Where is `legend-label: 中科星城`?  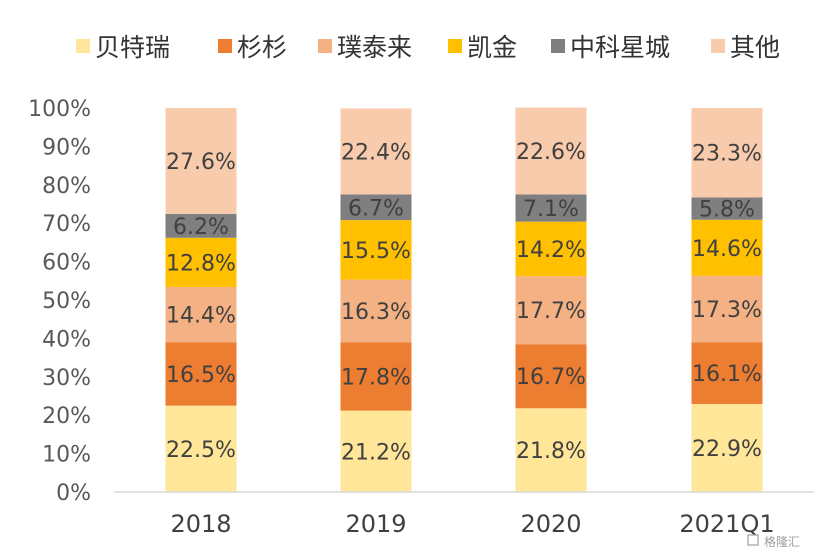
legend-label: 中科星城 is located at coordinates (620, 47).